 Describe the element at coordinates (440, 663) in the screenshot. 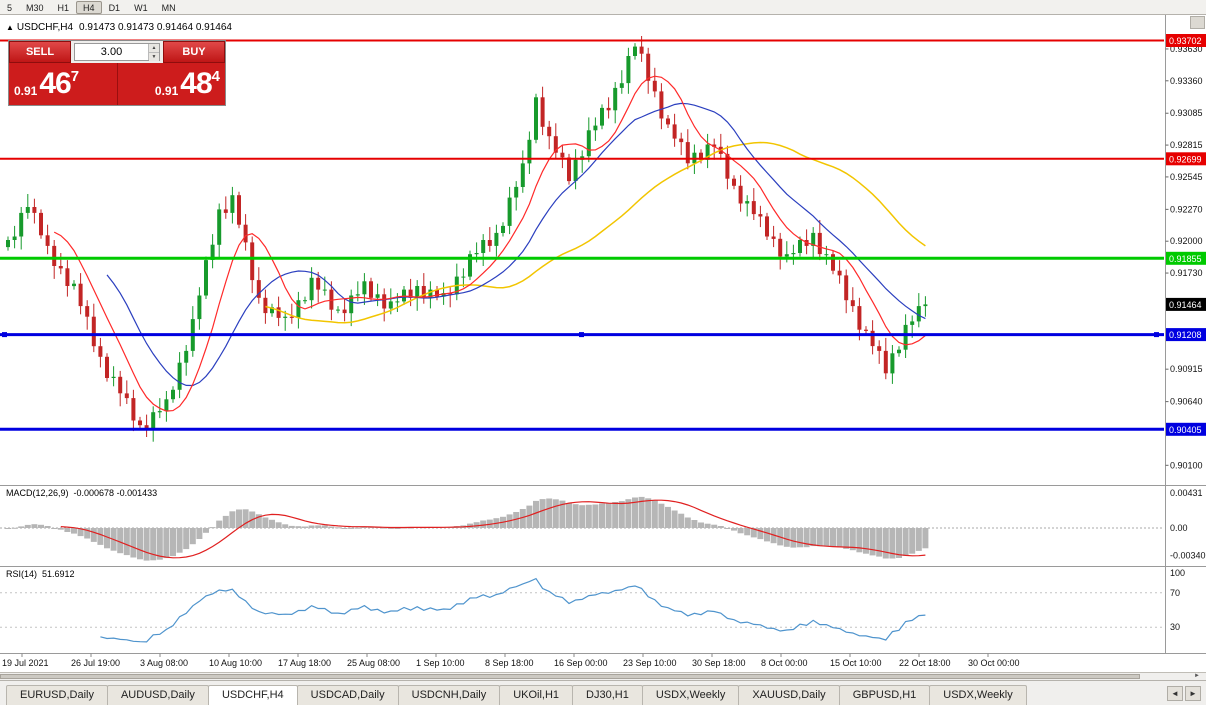

I see `svg-text: 1 Sep 10:00` at that location.